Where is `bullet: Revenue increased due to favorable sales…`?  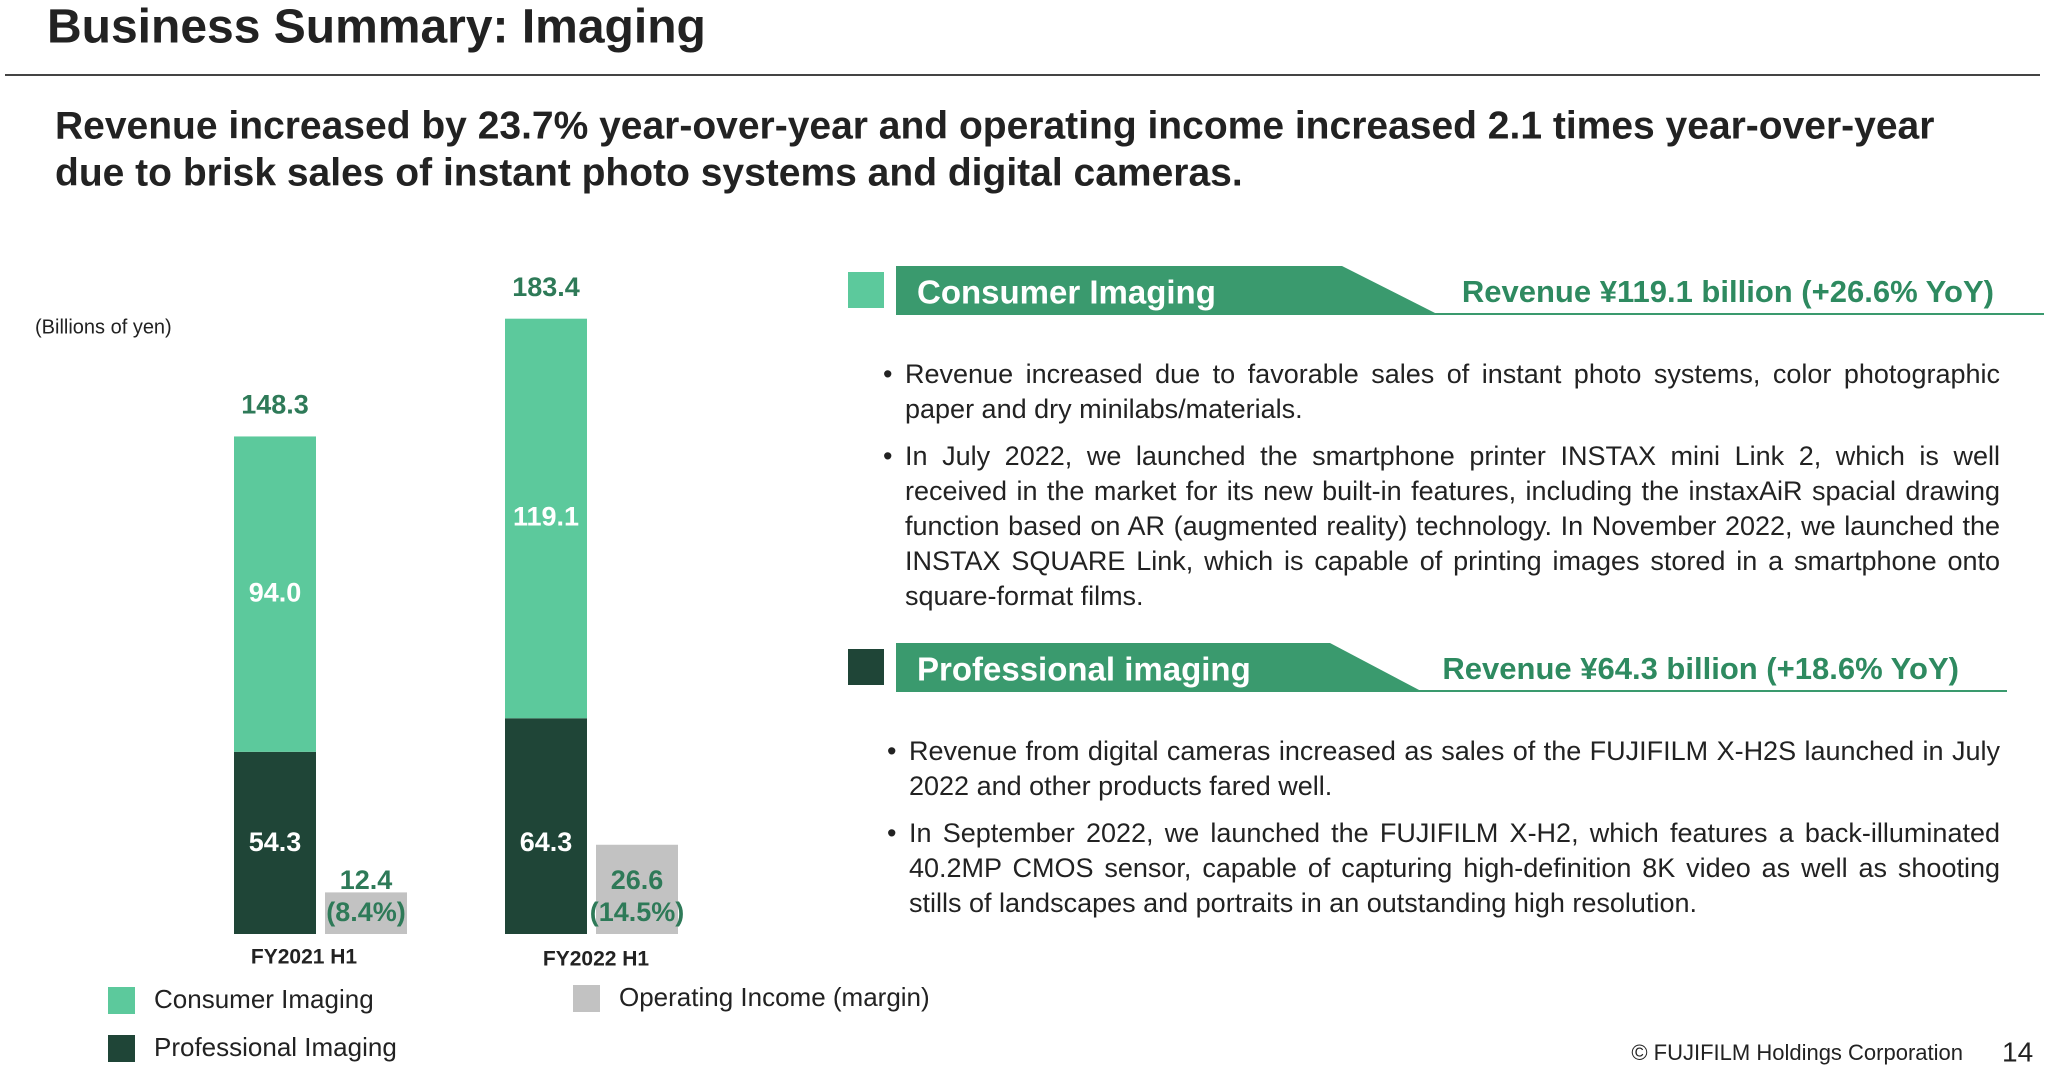
bullet: Revenue increased due to favorable sales… is located at coordinates (1441, 392).